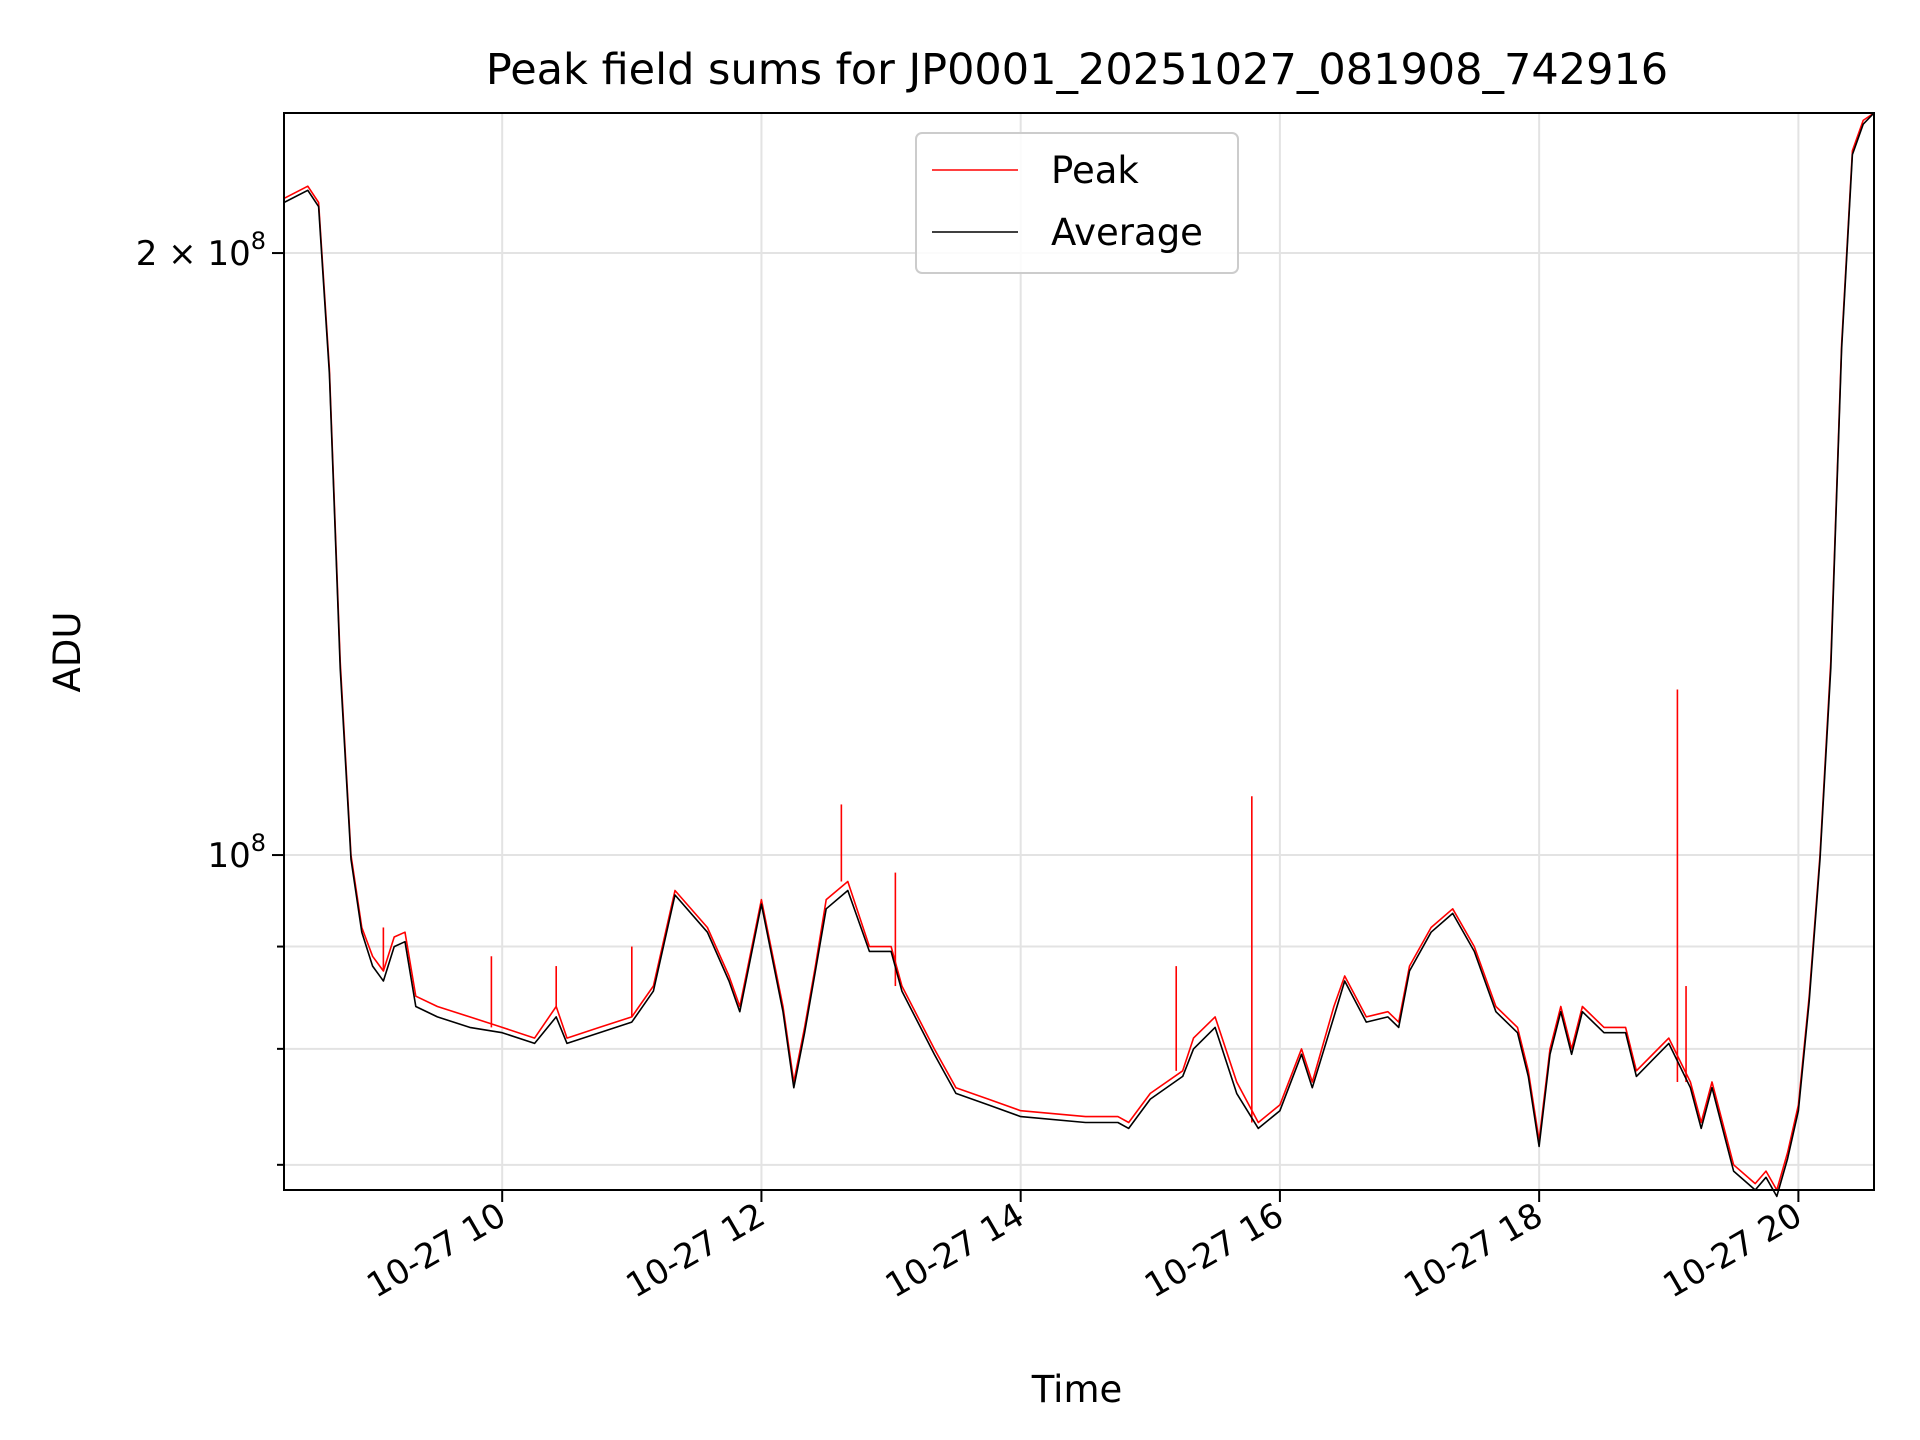 The image size is (1920, 1440). I want to click on y-tick-label: 2 × 108, so click(201, 250).